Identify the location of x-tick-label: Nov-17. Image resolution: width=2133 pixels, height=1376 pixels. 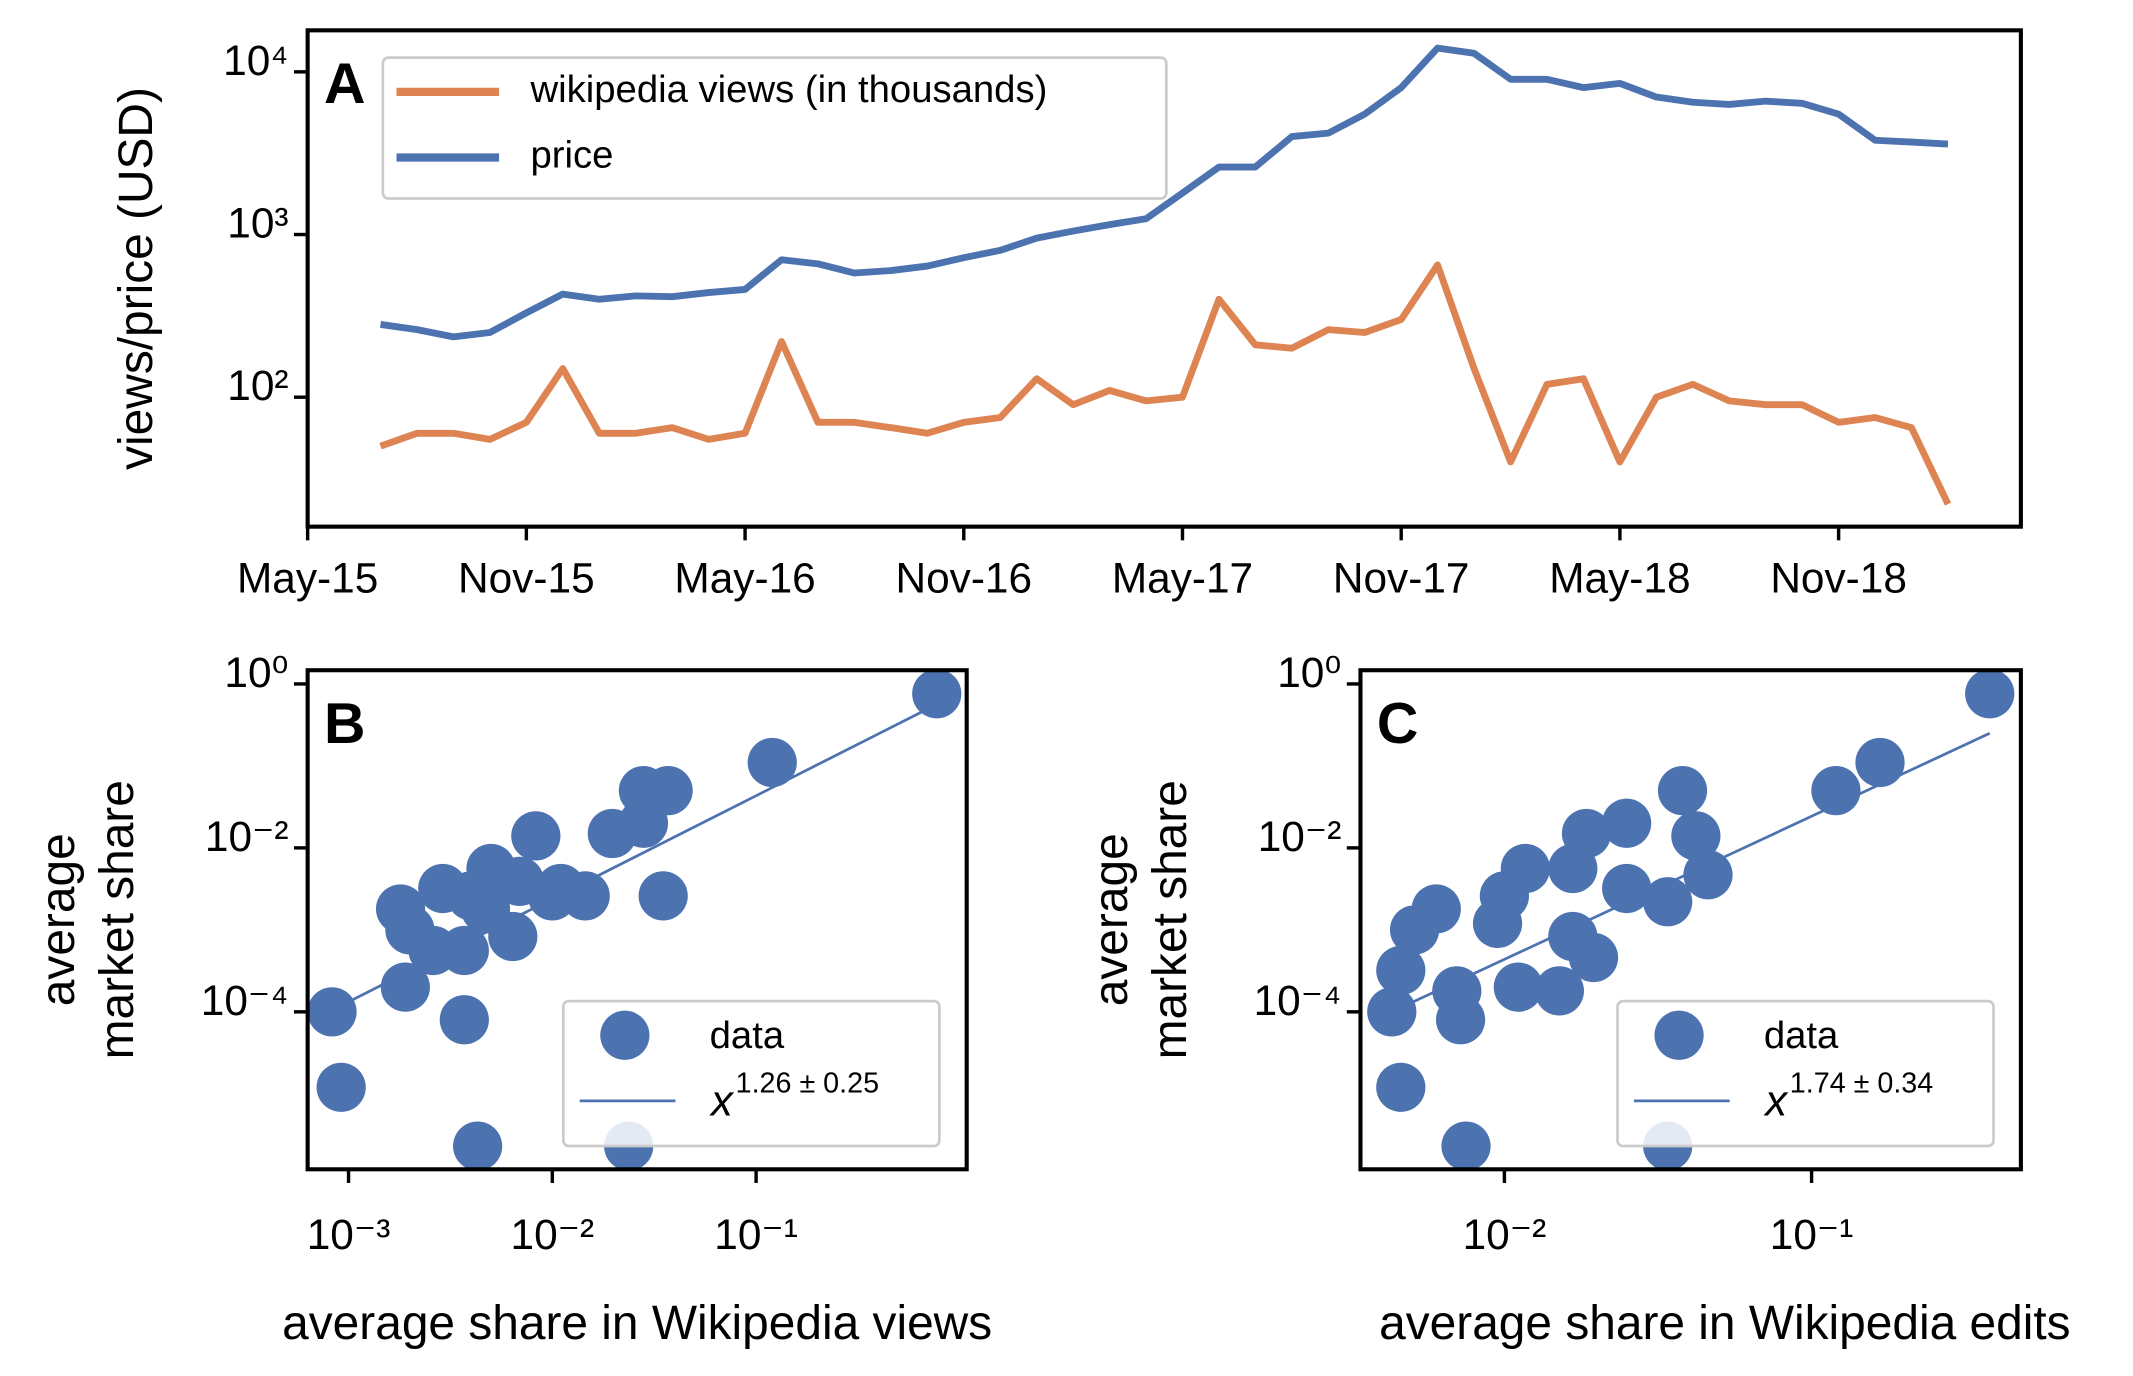
(1401, 578).